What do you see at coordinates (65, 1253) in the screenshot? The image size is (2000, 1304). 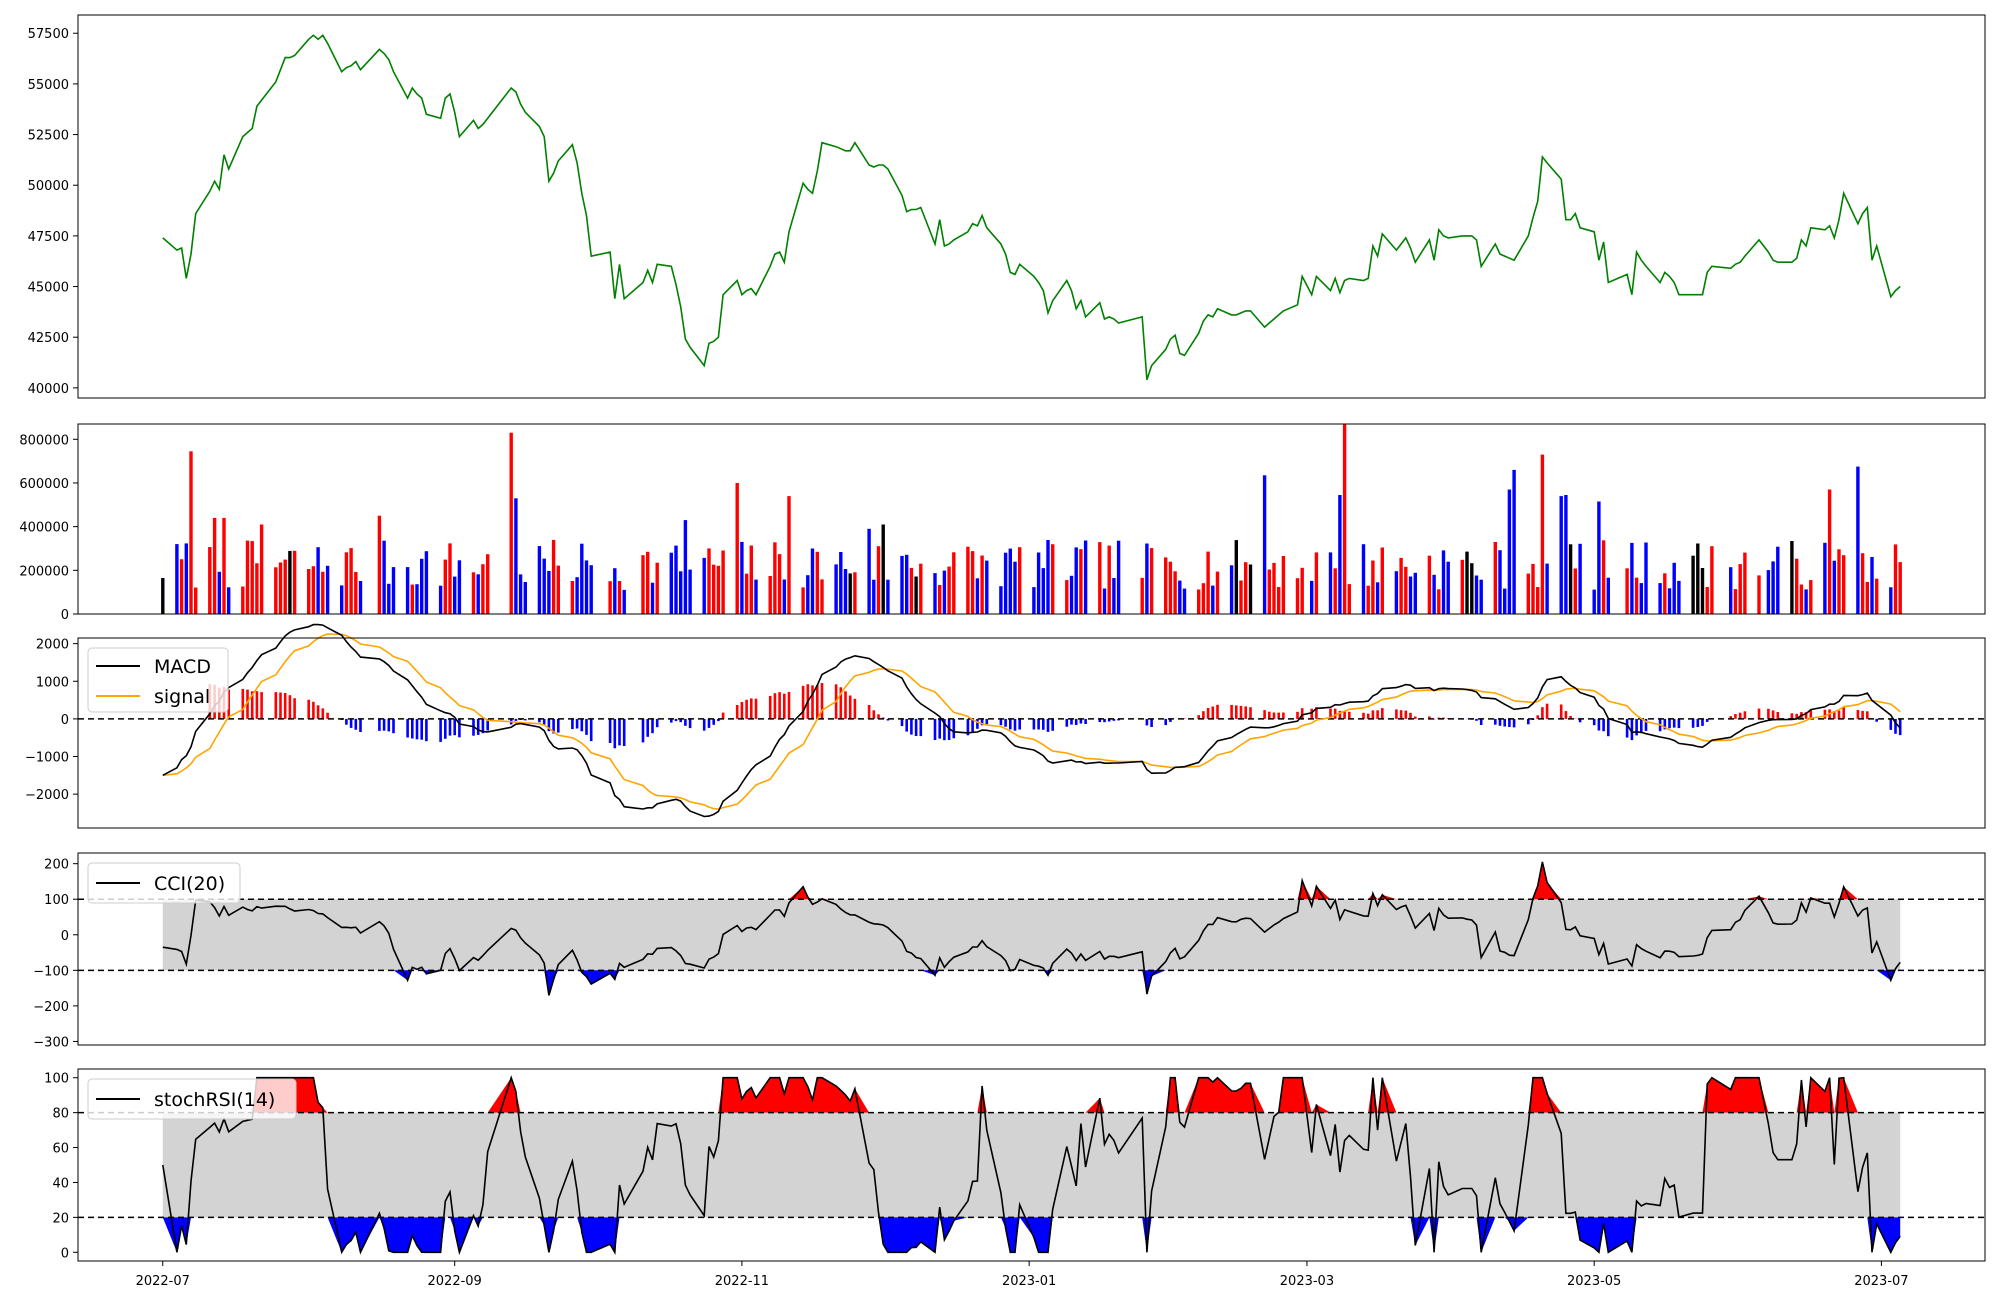 I see `y-tick-label: 0` at bounding box center [65, 1253].